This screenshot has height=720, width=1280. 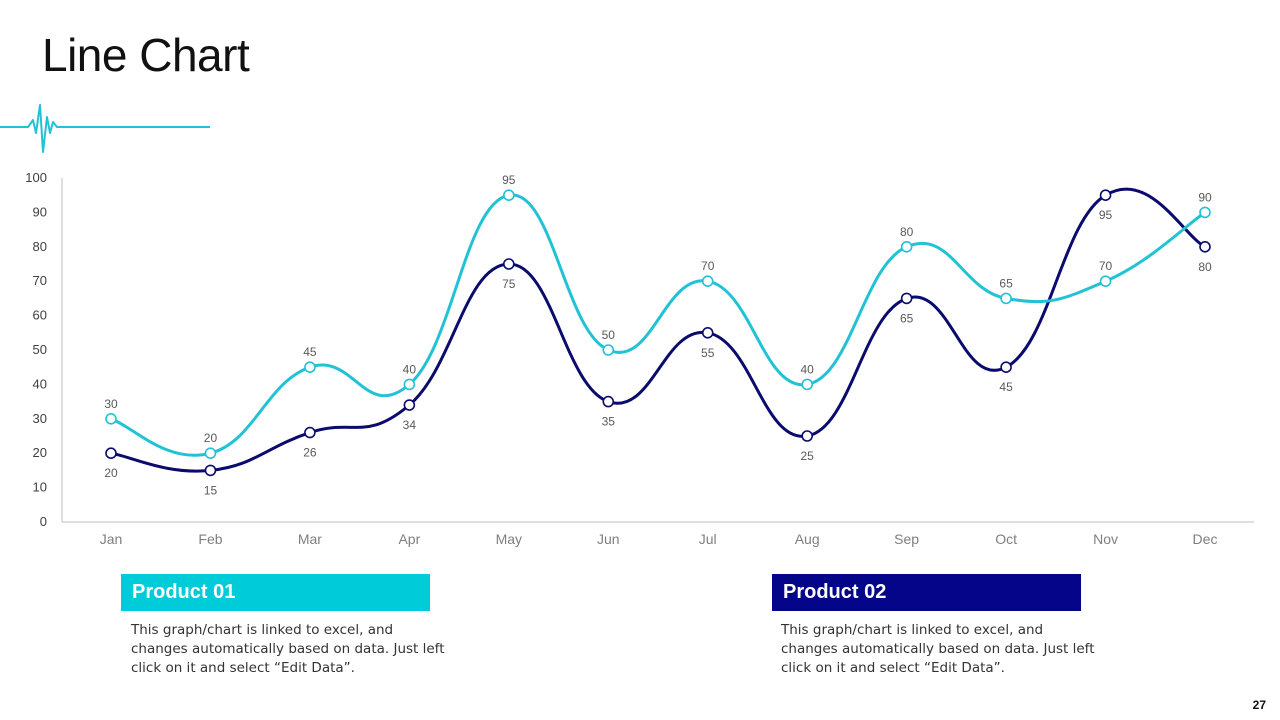 What do you see at coordinates (1205, 197) in the screenshot?
I see `data-label: 90` at bounding box center [1205, 197].